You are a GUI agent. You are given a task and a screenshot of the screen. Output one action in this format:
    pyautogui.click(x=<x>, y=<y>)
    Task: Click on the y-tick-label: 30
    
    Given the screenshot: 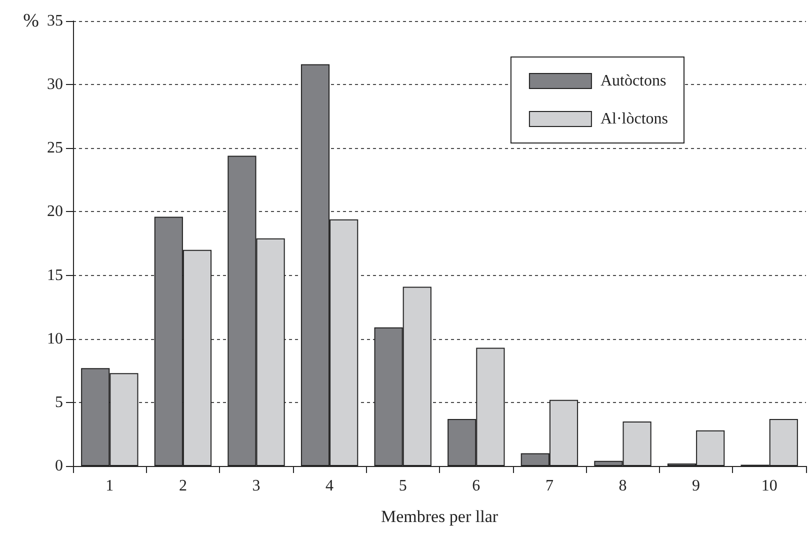 What is the action you would take?
    pyautogui.click(x=55, y=85)
    